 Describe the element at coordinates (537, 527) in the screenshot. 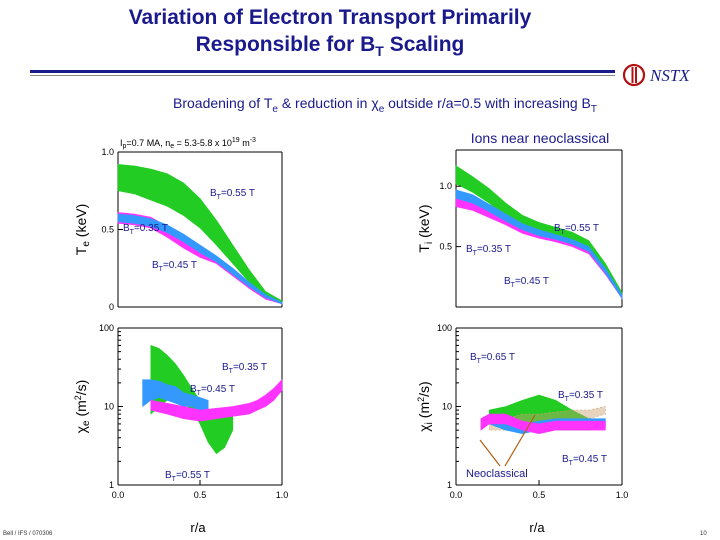

I see `chii-x-axis-label: r/a` at that location.